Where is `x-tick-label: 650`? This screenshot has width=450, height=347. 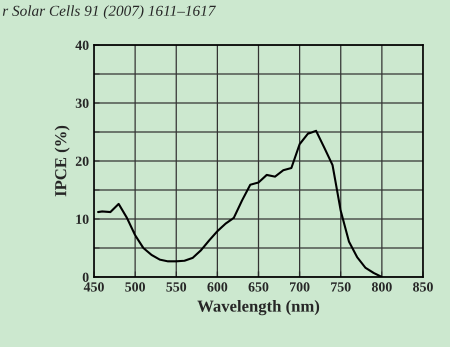
x-tick-label: 650 is located at coordinates (258, 287).